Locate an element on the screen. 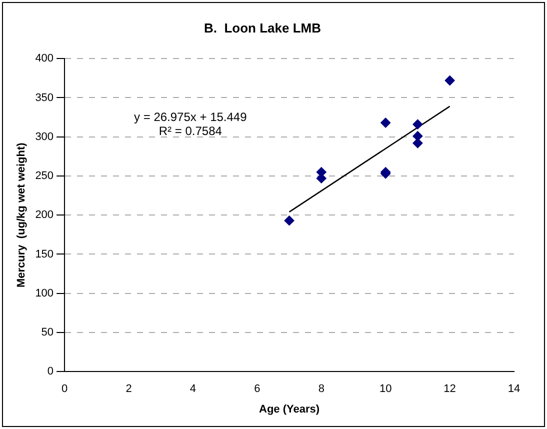 The height and width of the screenshot is (429, 547). y-tick-label: 100 is located at coordinates (44, 293).